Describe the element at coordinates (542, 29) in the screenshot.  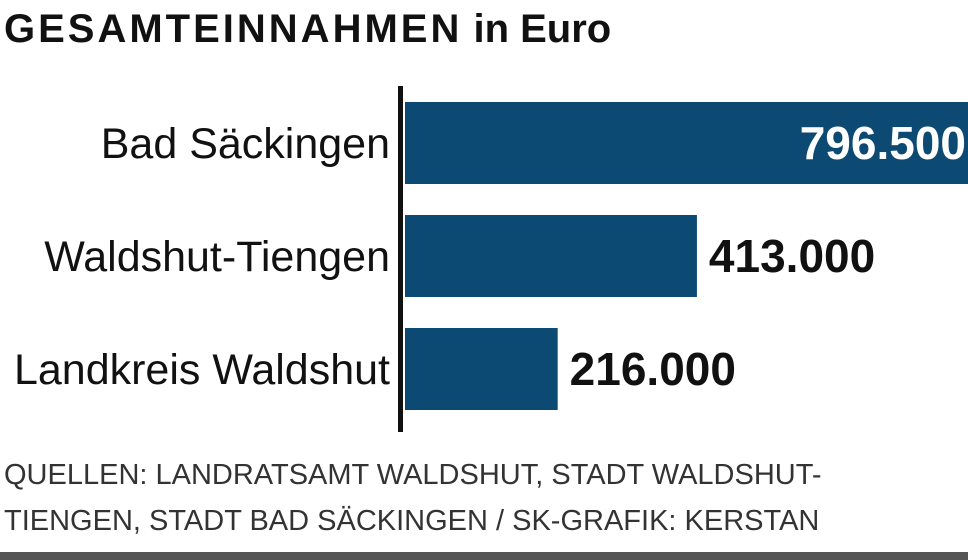
I see `chart-title-unit: in Euro` at that location.